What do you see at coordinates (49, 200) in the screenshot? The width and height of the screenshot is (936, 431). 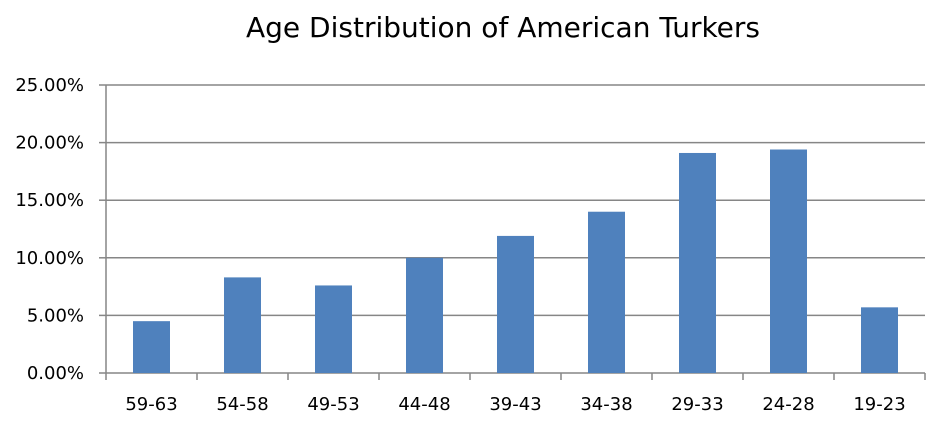 I see `y-axis-tick-label: 15.00%` at bounding box center [49, 200].